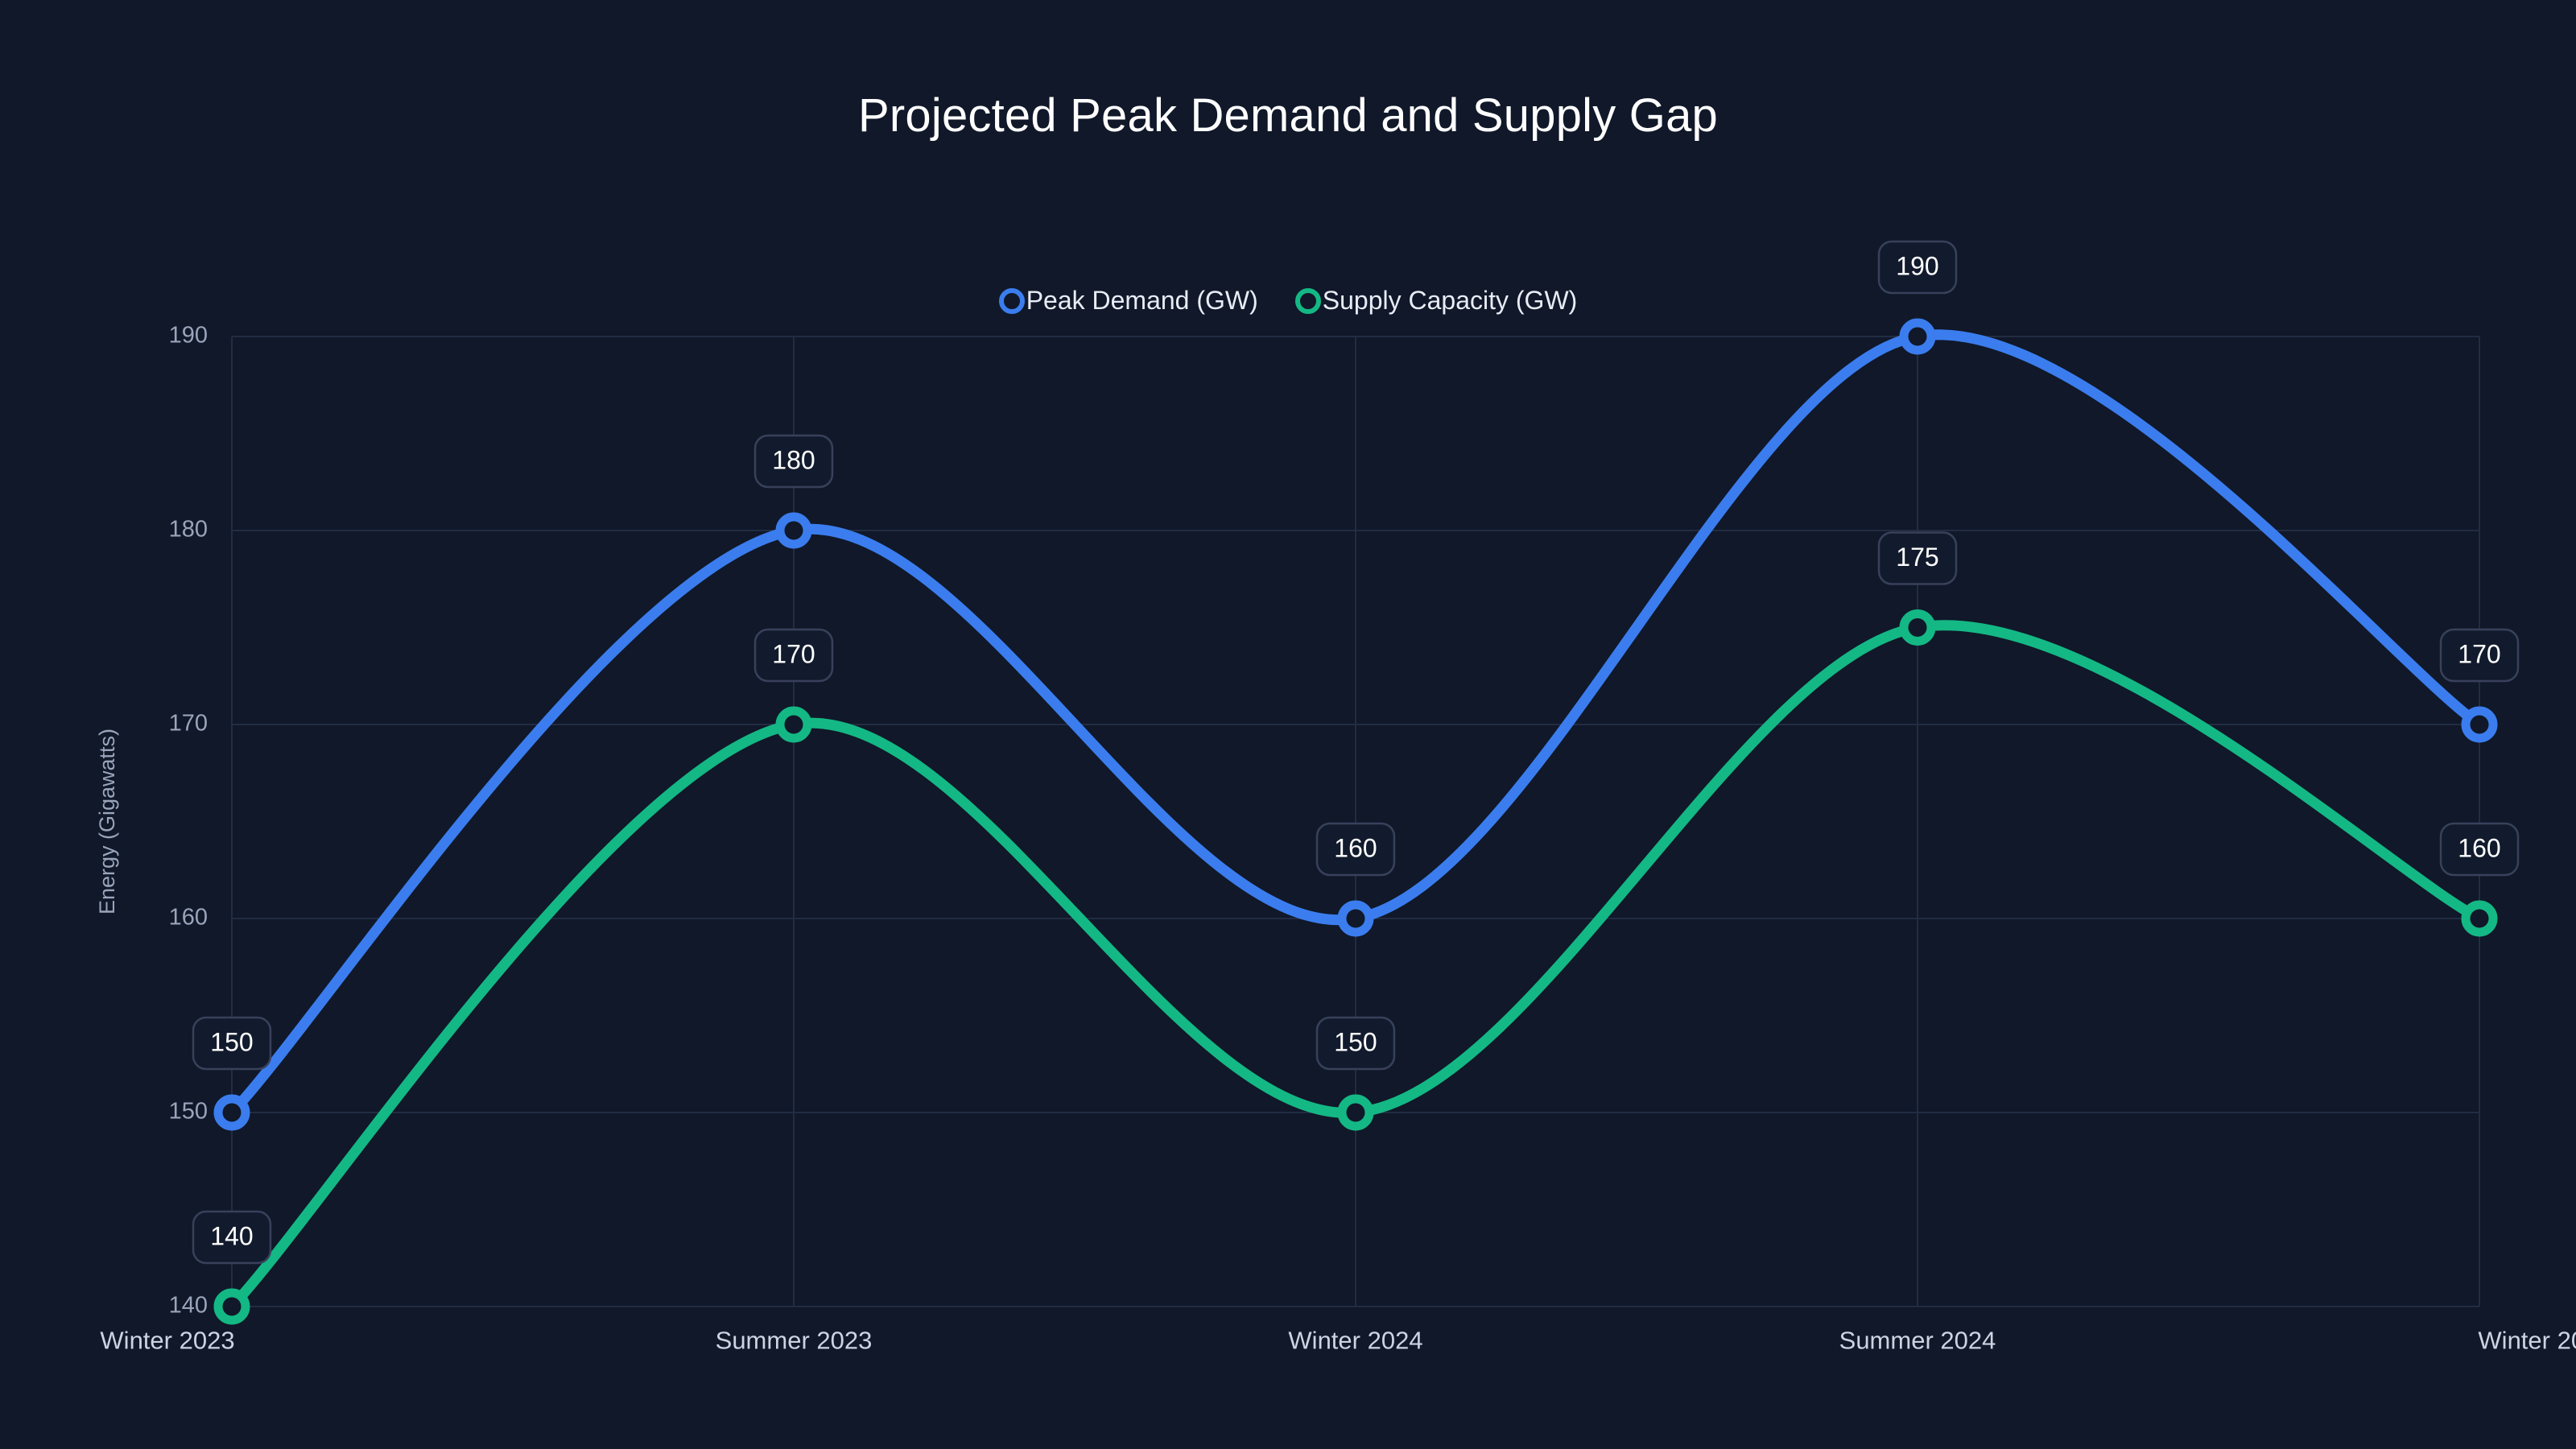  I want to click on y-axis-title-label: Energy (Gigawatts), so click(107, 821).